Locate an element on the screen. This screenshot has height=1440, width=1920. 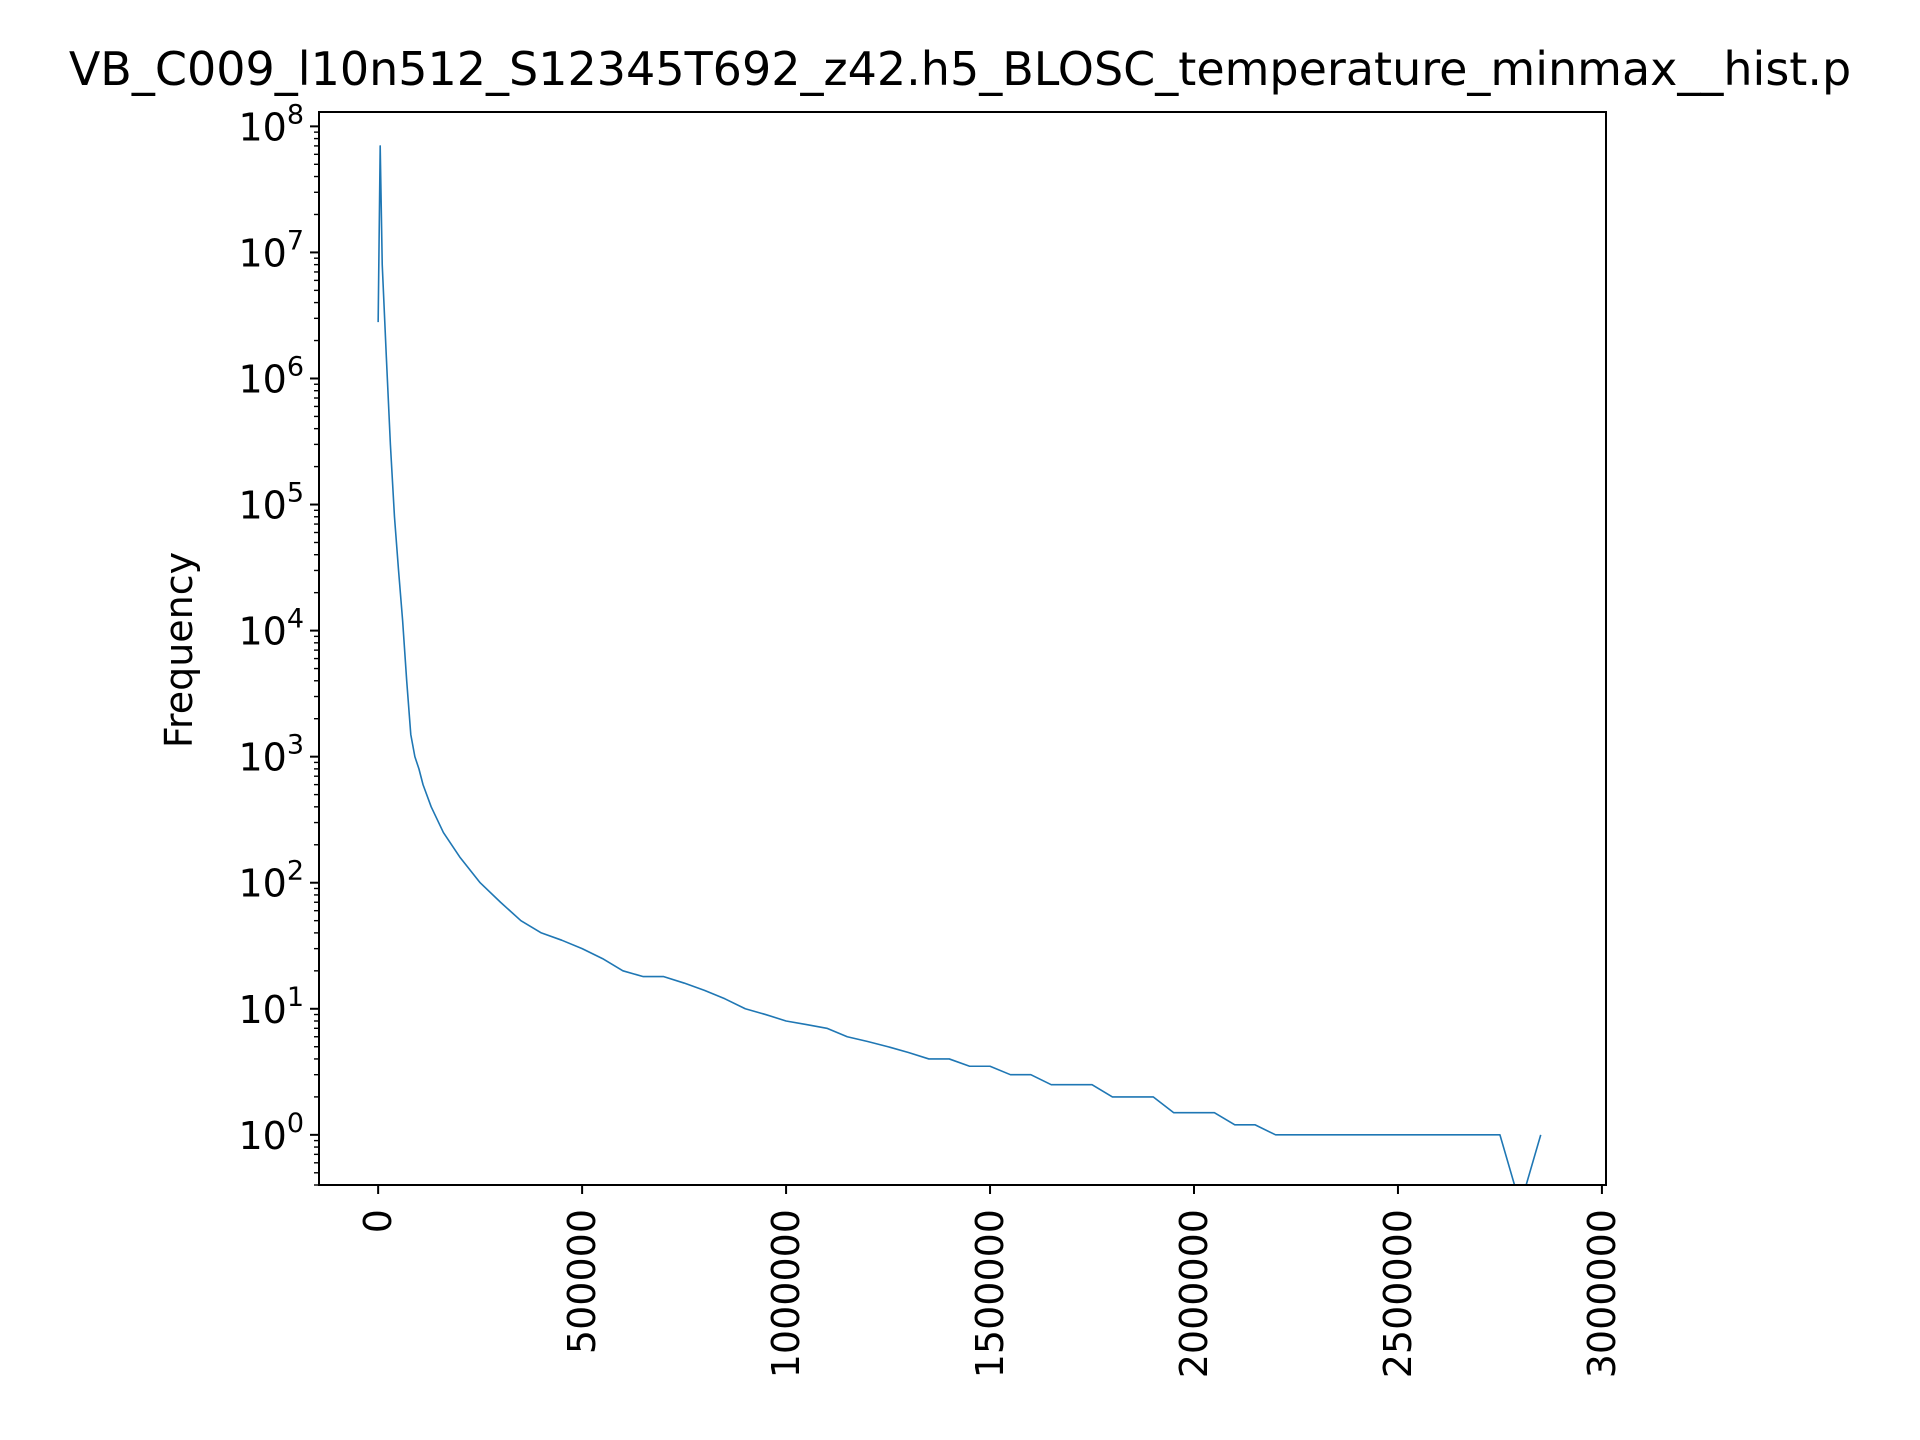
y-tick-label-4: 104 is located at coordinates (271, 629).